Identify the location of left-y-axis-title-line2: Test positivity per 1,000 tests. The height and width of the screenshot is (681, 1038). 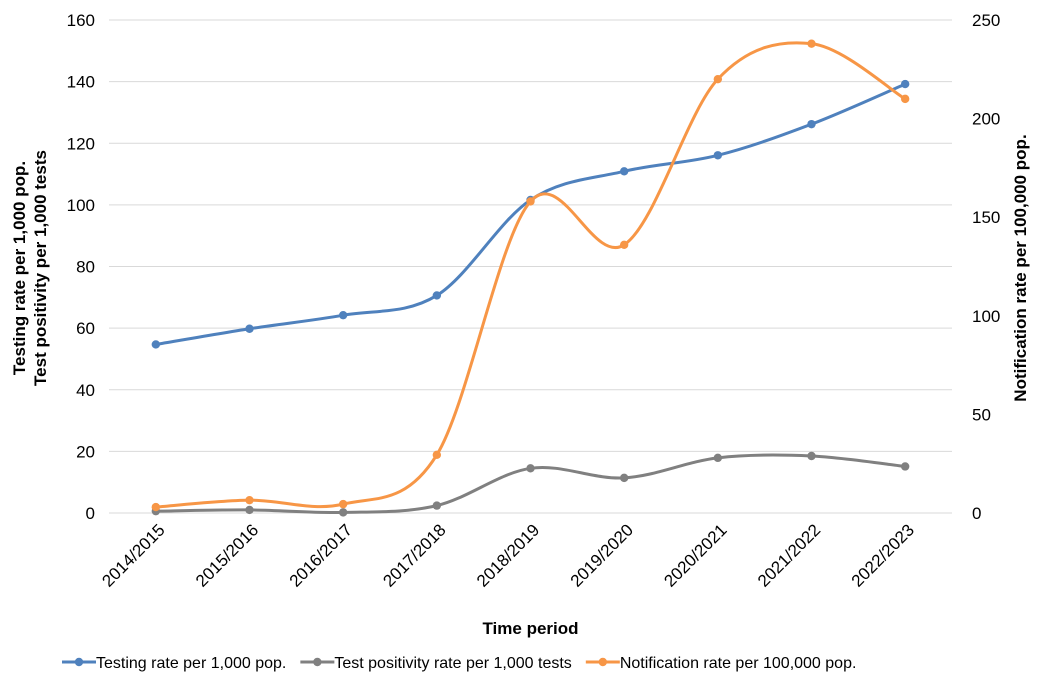
(40, 268).